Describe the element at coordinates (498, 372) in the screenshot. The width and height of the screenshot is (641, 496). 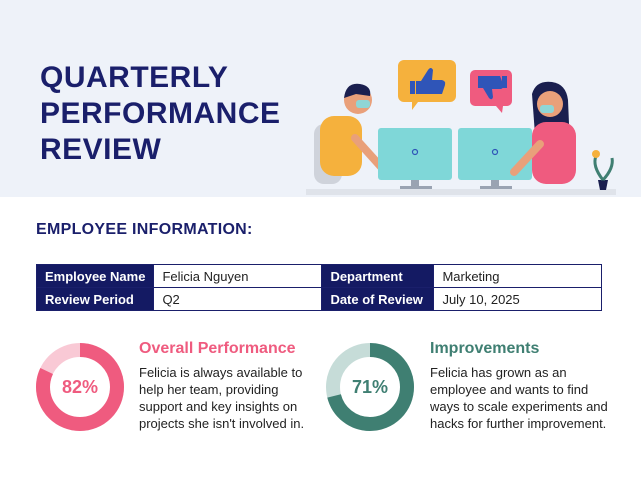
I see `text-line: Felicia has grown as an` at that location.